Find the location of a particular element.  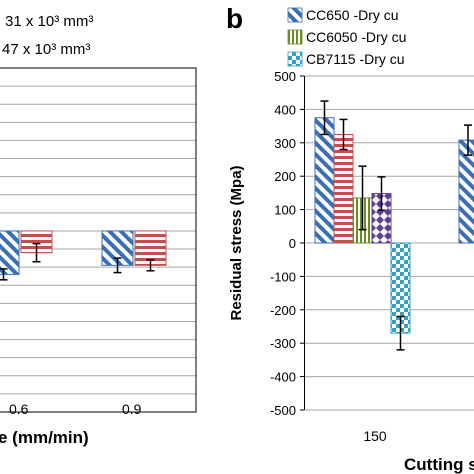

bar-b-150-red-series is located at coordinates (343, 188).